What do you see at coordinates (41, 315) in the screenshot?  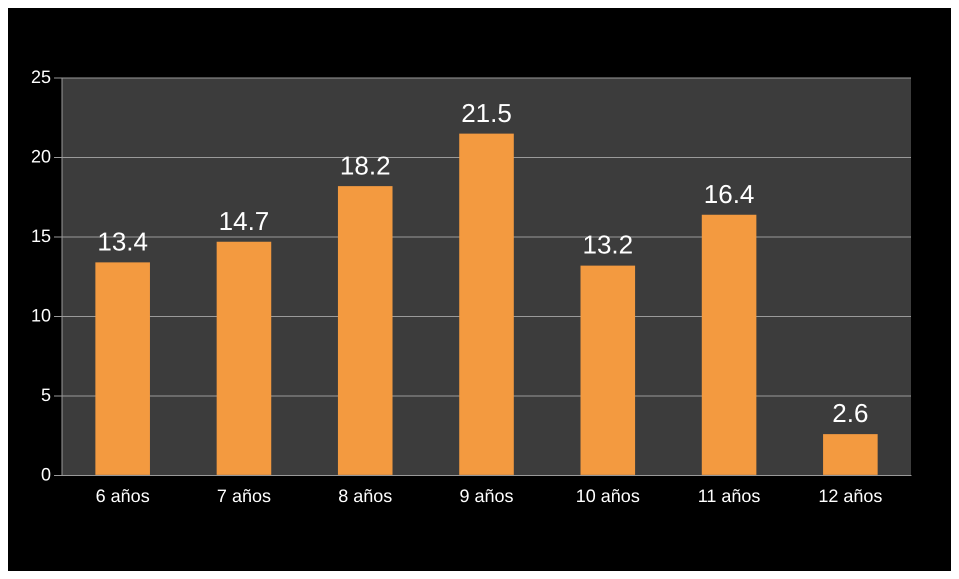 I see `y-tick-label: 10` at bounding box center [41, 315].